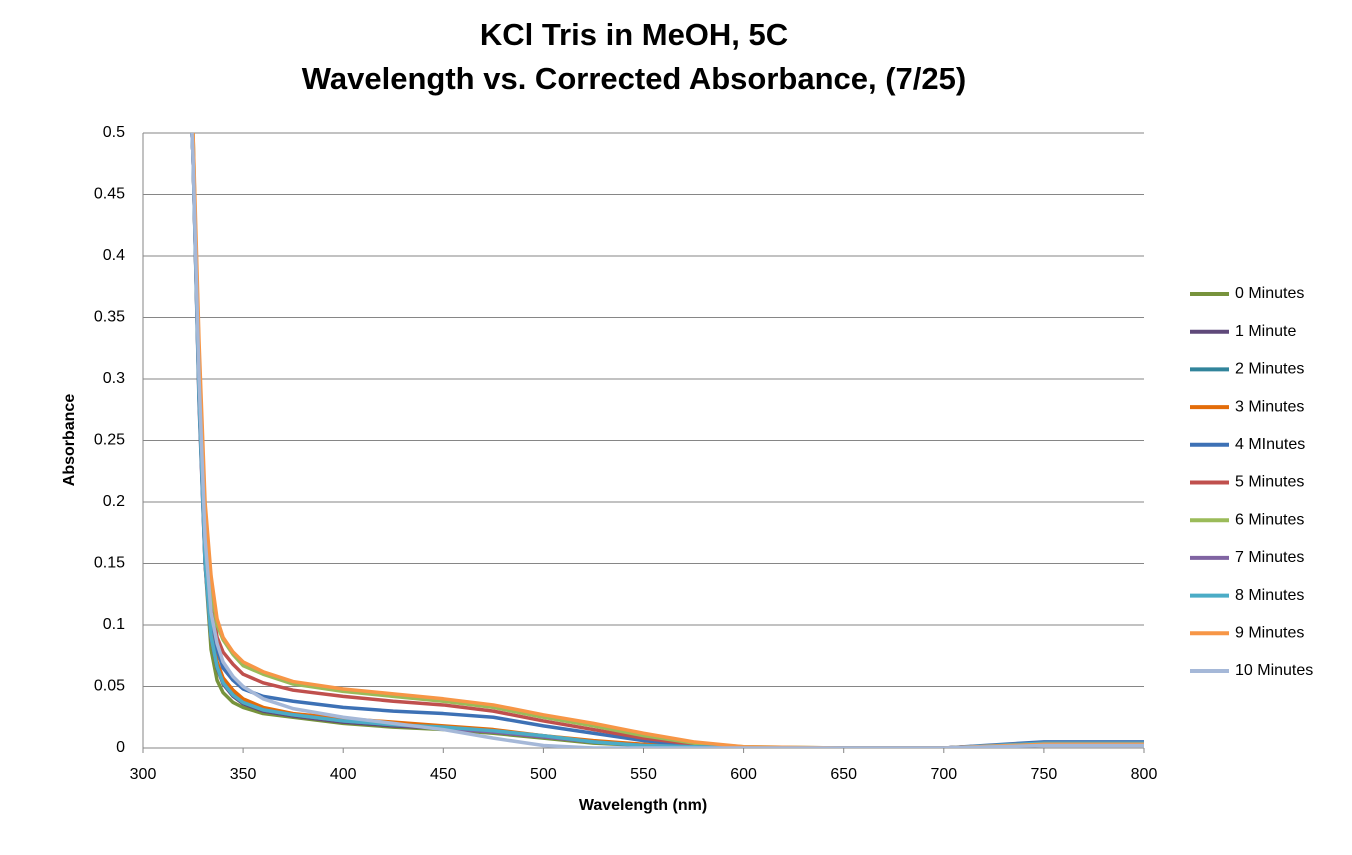 This screenshot has width=1352, height=855. Describe the element at coordinates (1269, 293) in the screenshot. I see `legend-label: 0 Minutes` at that location.